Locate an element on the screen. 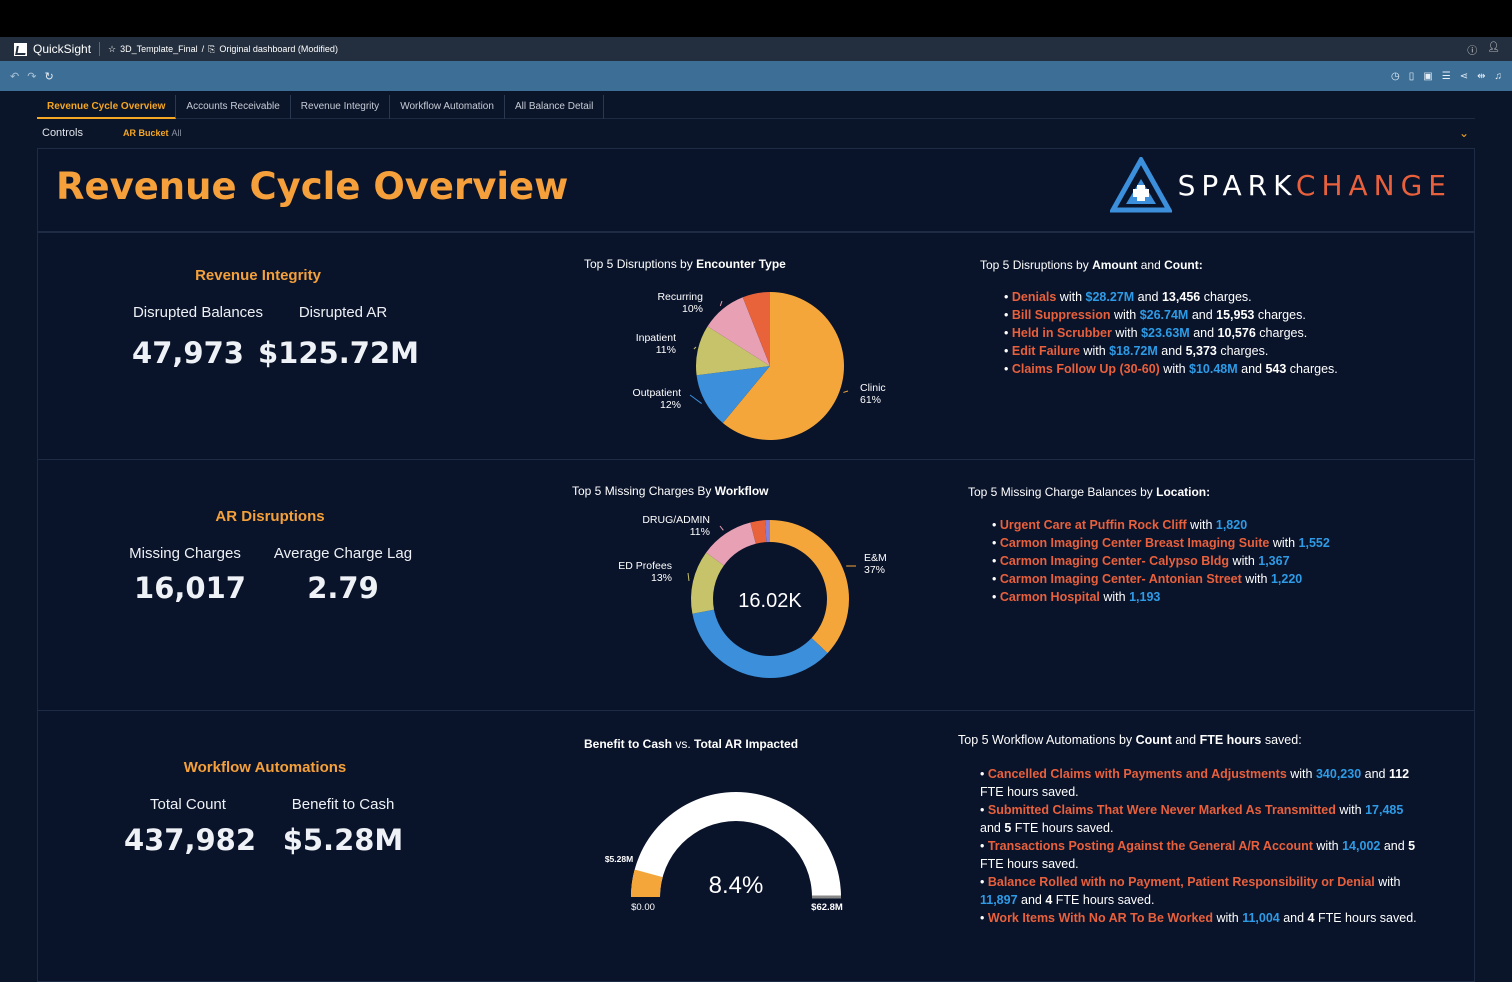  help-icon: ⓘ is located at coordinates (1472, 51).